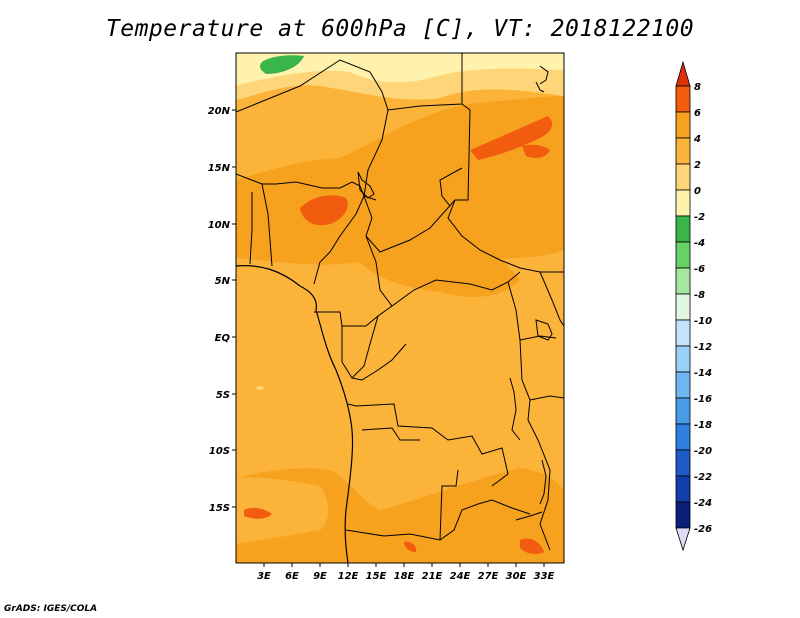  What do you see at coordinates (693, 306) in the screenshot?
I see `colorbar: 8 6 4 2 0 -2 -4 -6 -8 -10 -12 -14 -16 -18 -20 -22 -24 -26` at bounding box center [693, 306].